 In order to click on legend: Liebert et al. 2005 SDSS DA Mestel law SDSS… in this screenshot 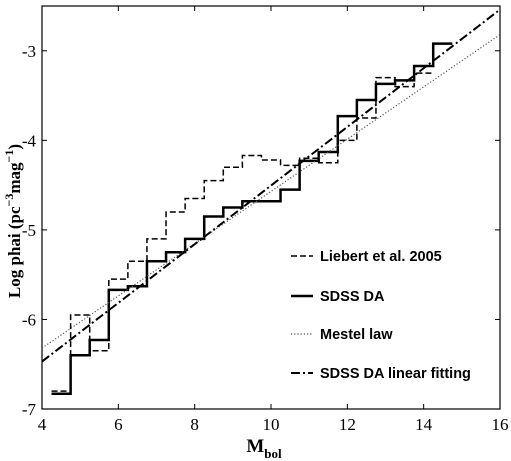, I will do `click(381, 315)`.